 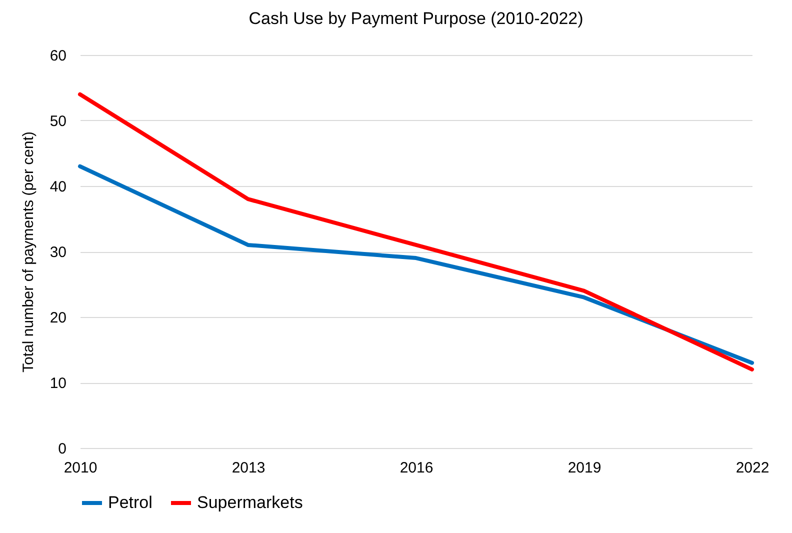 I want to click on chart-title: Cash Use by Payment Purpose (2010-2022), so click(x=416, y=18).